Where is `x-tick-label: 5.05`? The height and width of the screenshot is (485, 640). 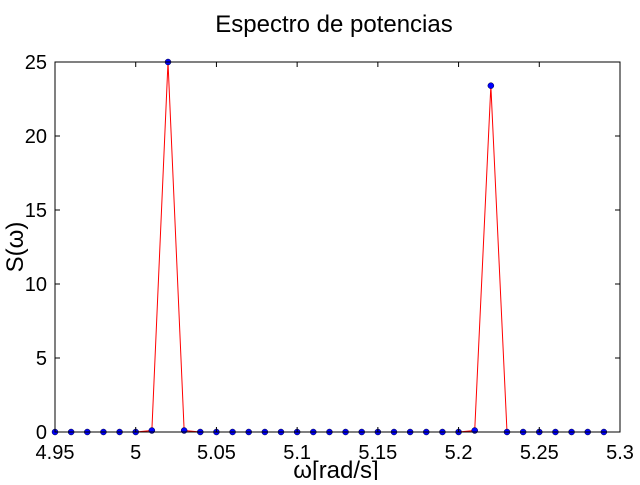 x-tick-label: 5.05 is located at coordinates (216, 453).